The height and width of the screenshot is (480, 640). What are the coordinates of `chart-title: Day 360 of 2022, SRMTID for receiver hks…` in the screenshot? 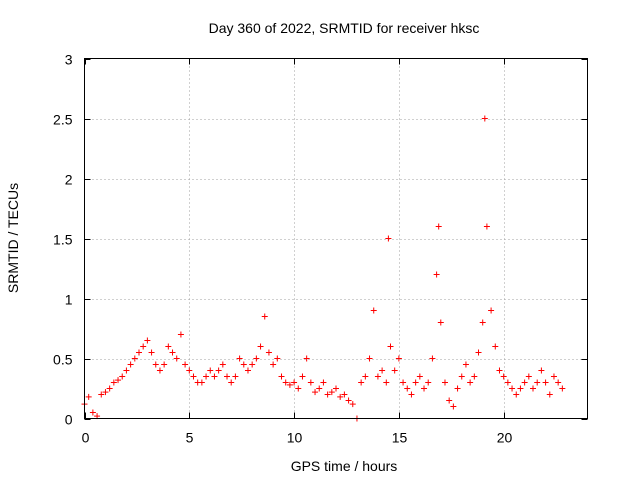 It's located at (344, 28).